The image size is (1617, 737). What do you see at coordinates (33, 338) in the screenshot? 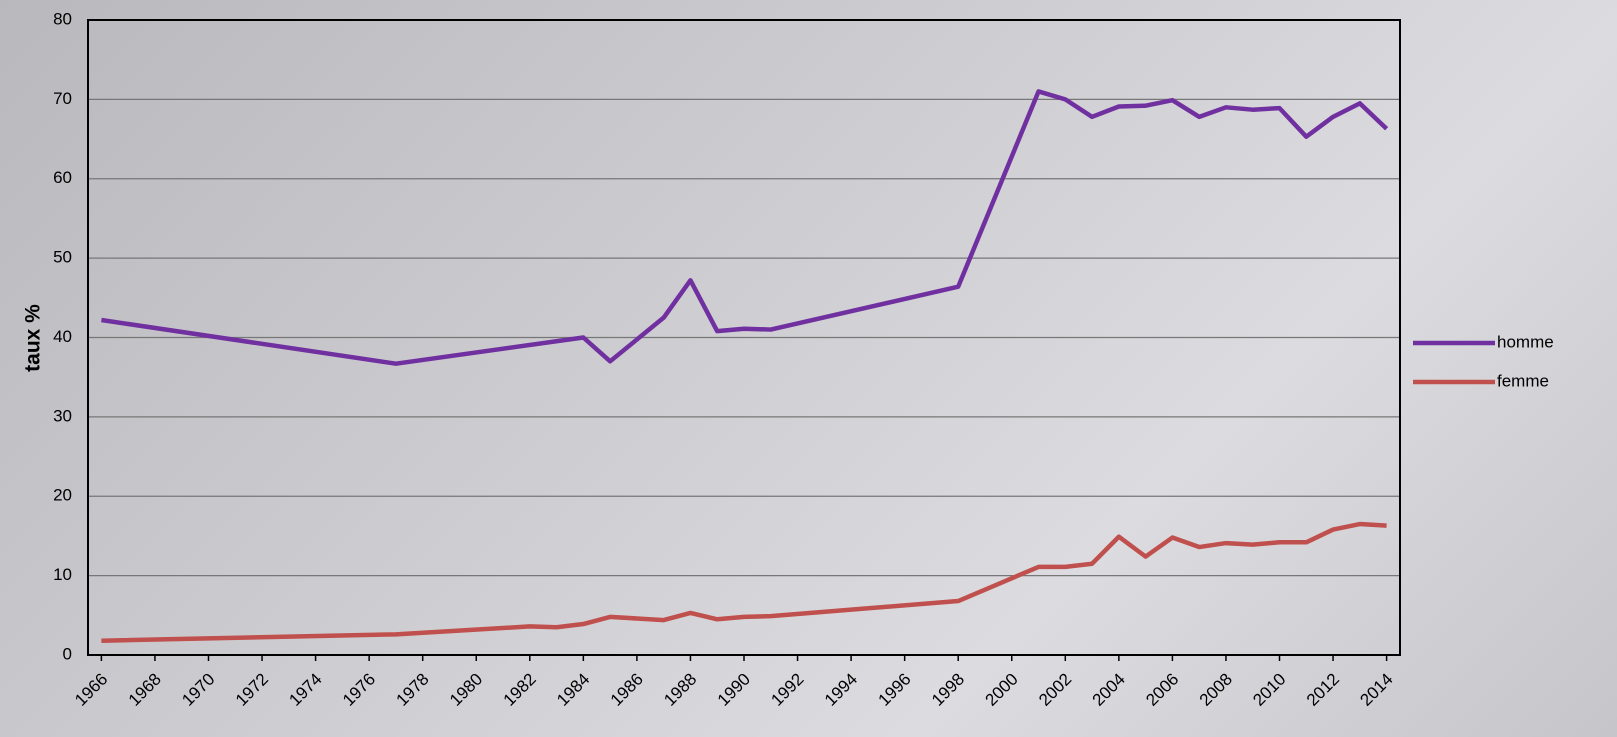
I see `y-axis-label: taux %` at bounding box center [33, 338].